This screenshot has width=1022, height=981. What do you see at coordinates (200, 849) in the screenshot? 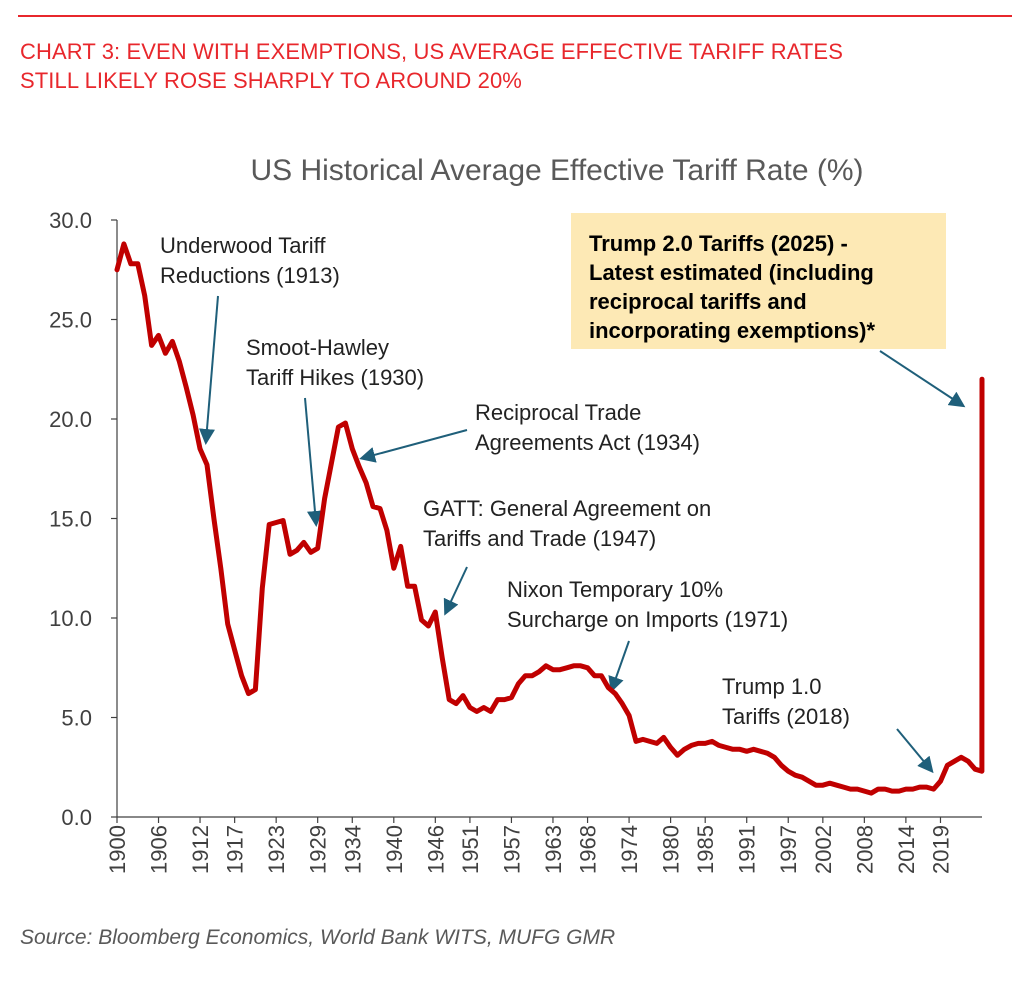
I see `x-tick-label: 1912` at bounding box center [200, 849].